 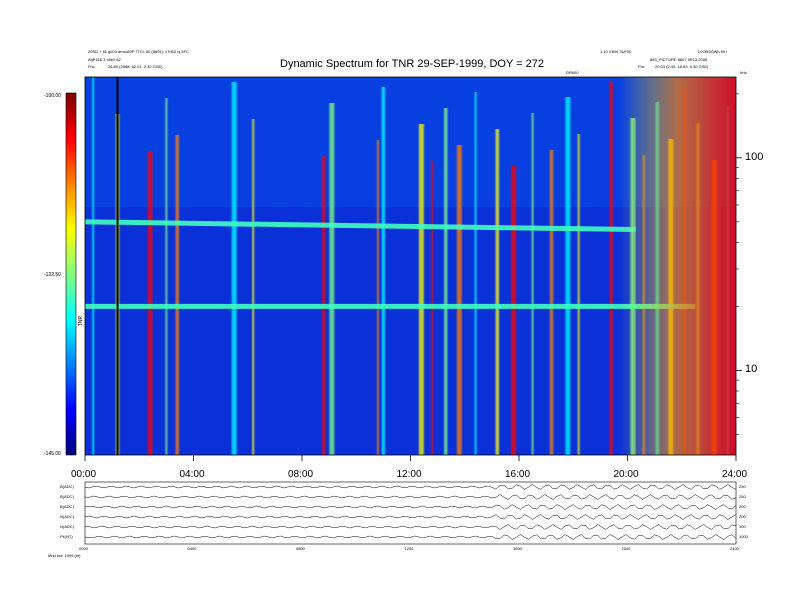 What do you see at coordinates (67, 506) in the screenshot?
I see `lower-row-label-2: B(ADC)` at bounding box center [67, 506].